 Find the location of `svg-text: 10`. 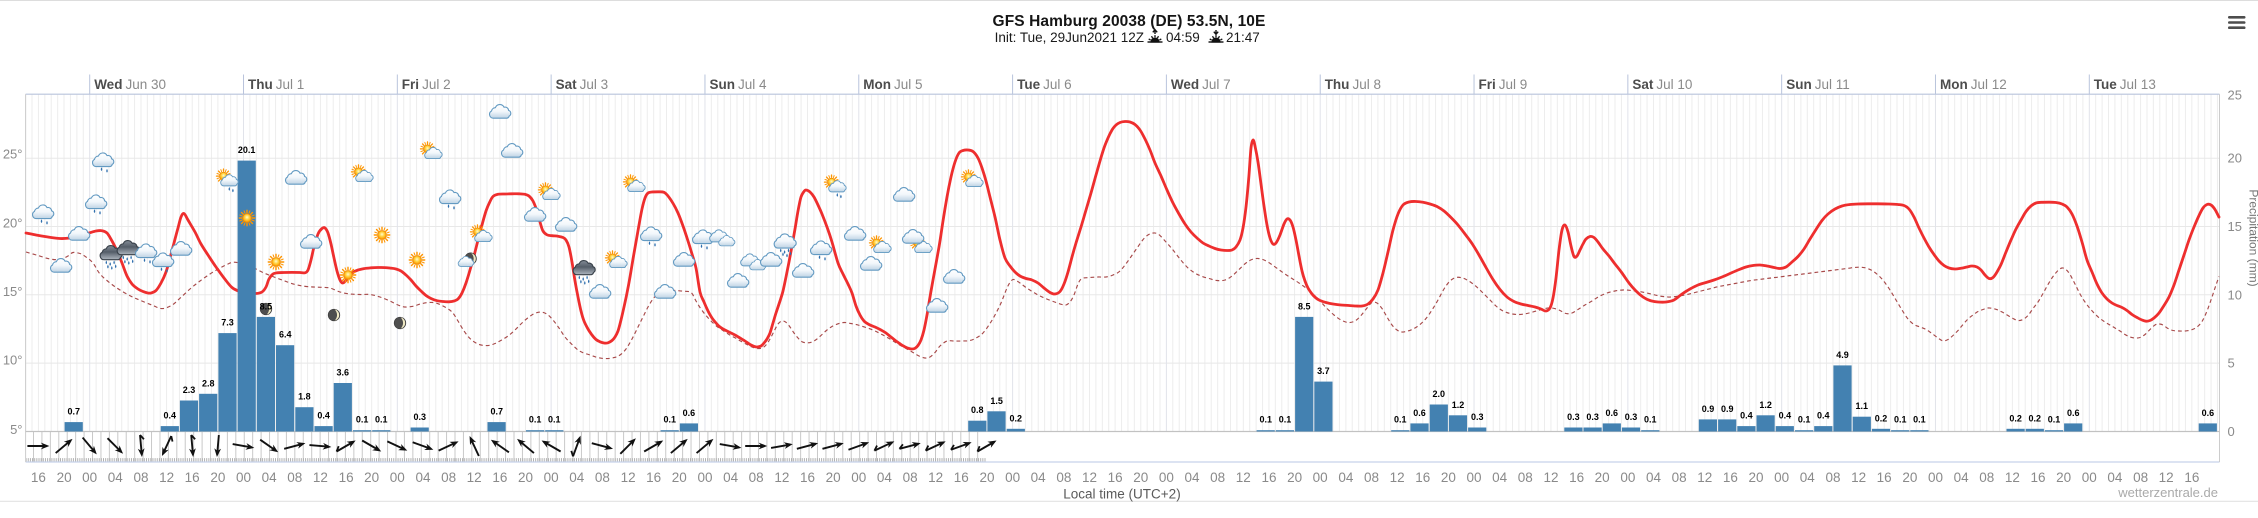

svg-text: 10 is located at coordinates (2235, 294).